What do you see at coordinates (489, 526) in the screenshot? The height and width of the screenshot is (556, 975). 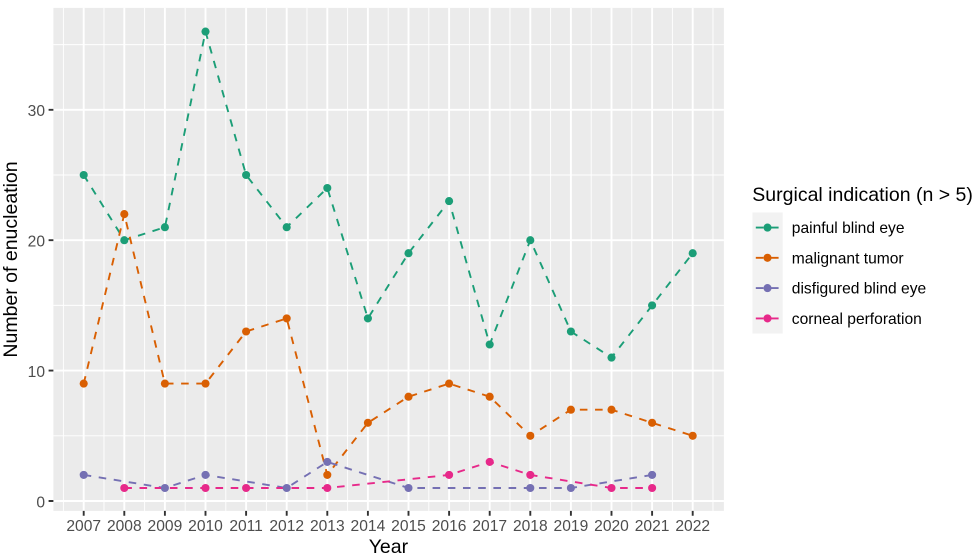 I see `svg-text: 2017` at bounding box center [489, 526].